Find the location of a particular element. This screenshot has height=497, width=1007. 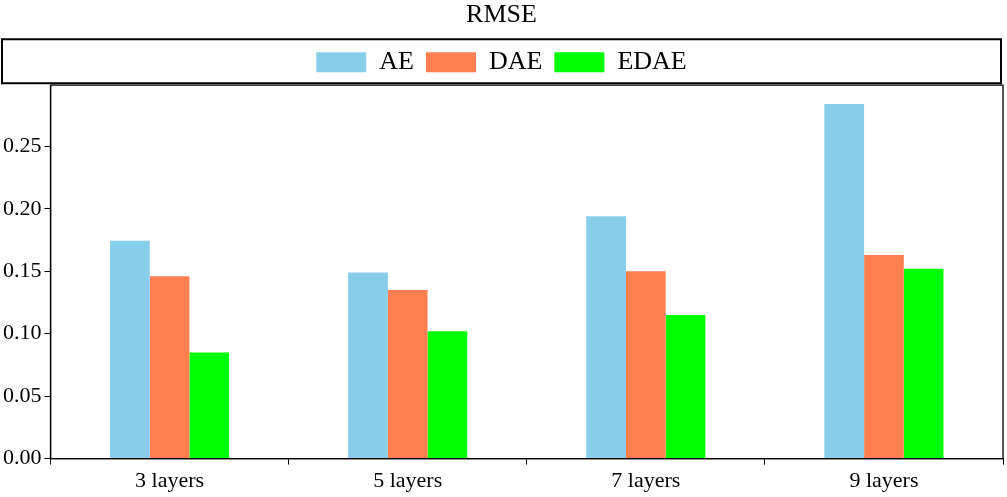

x-tick-label: 9 layers is located at coordinates (884, 479).